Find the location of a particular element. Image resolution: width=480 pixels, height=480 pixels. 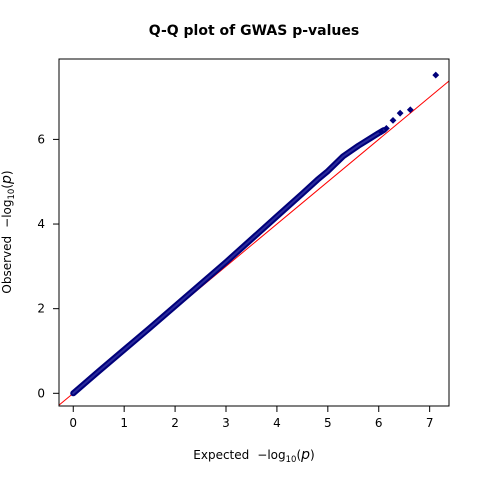

y-tick-label: 0 is located at coordinates (41, 393).